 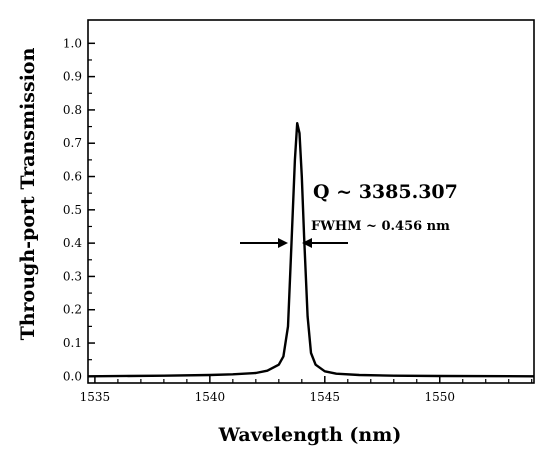 What do you see at coordinates (72, 143) in the screenshot?
I see `y-tick-label: 0.7` at bounding box center [72, 143].